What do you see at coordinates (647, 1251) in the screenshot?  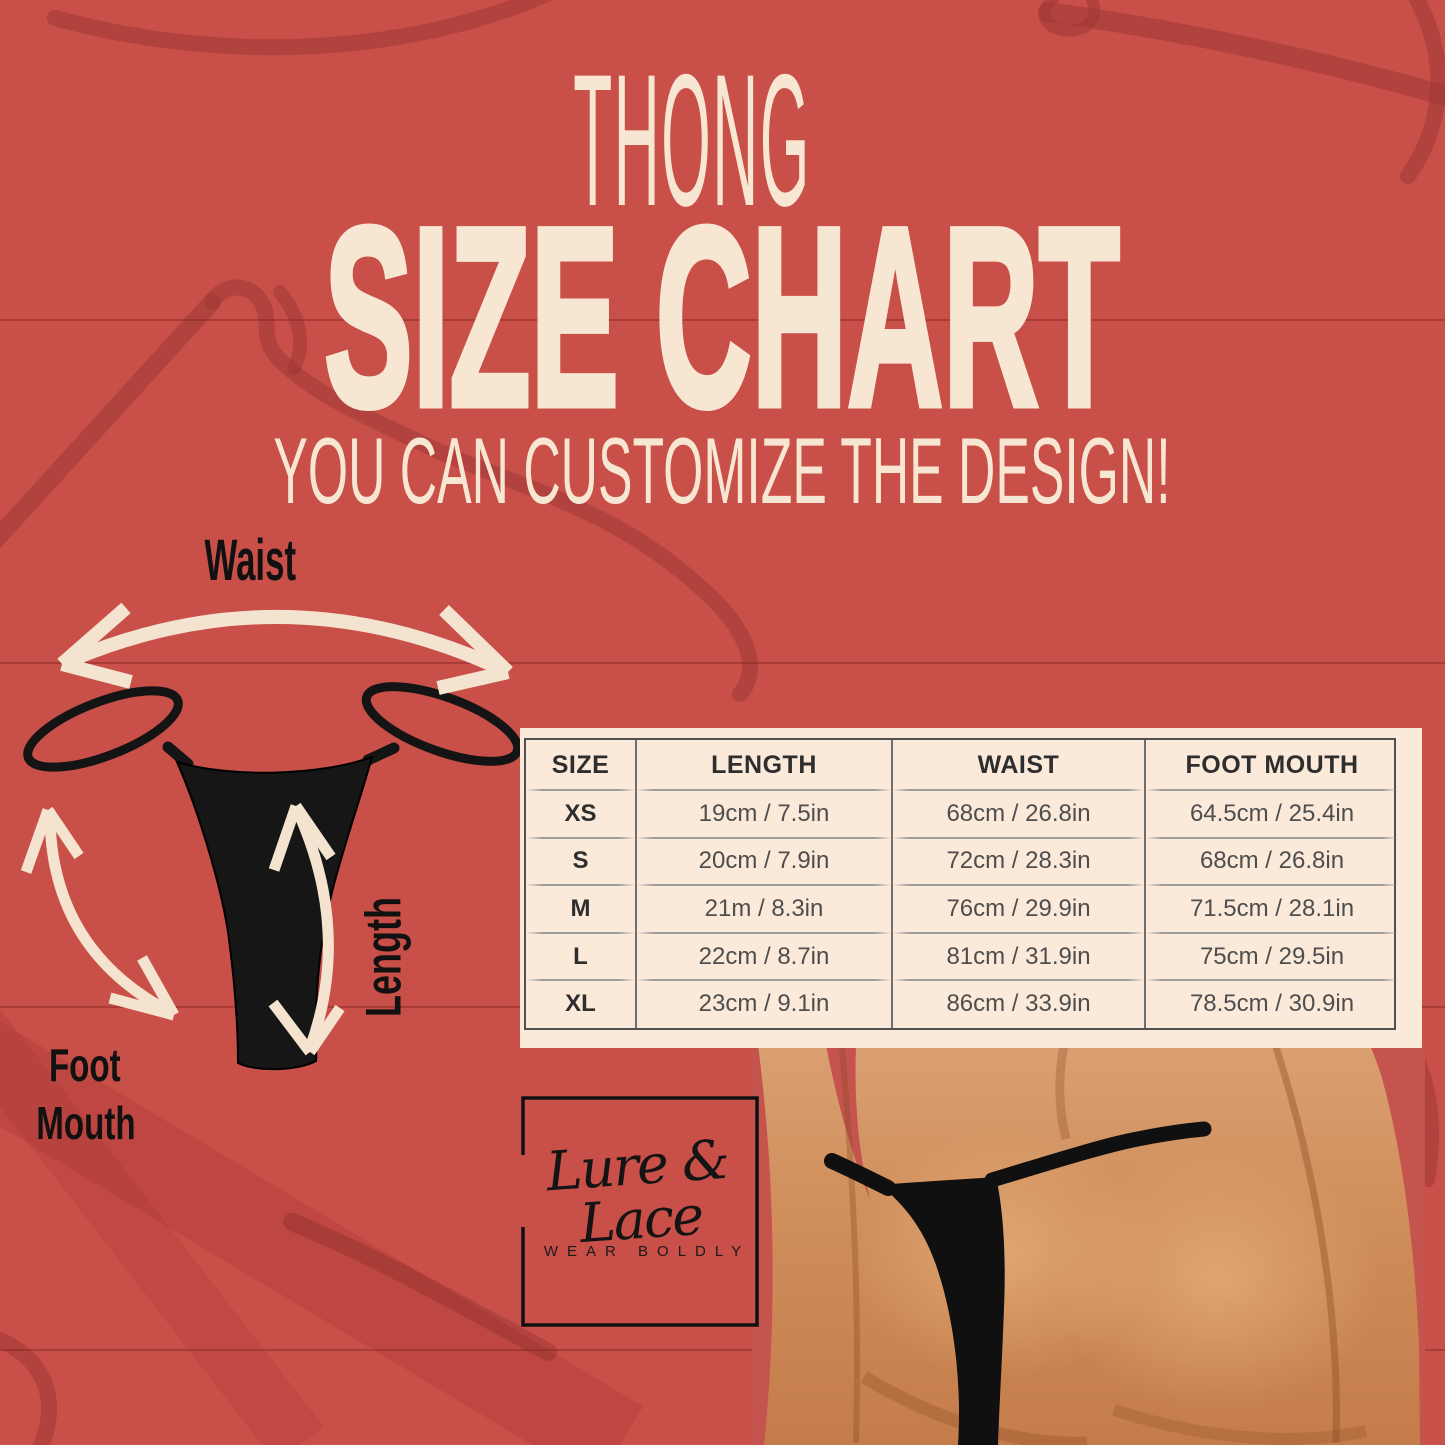 I see `brand-tagline: WEAR BOLDLY` at bounding box center [647, 1251].